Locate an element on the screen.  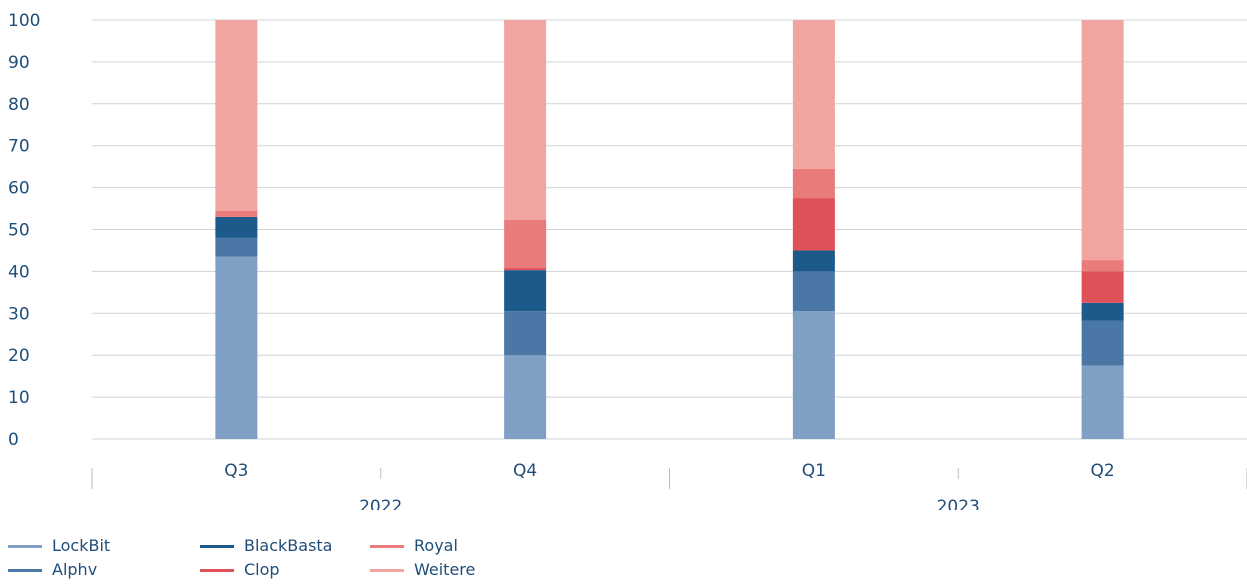
bar-segment-royal-q3 is located at coordinates (236, 213).